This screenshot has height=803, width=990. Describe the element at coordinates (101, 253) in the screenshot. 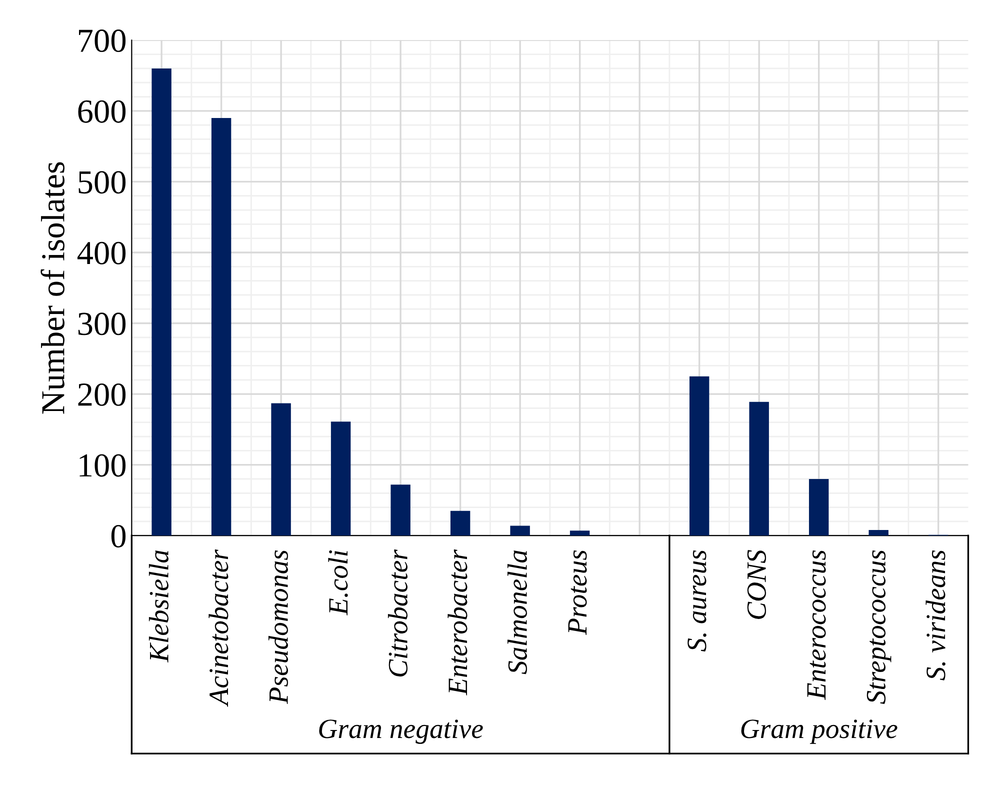

I see `y-tick-label: 400` at that location.